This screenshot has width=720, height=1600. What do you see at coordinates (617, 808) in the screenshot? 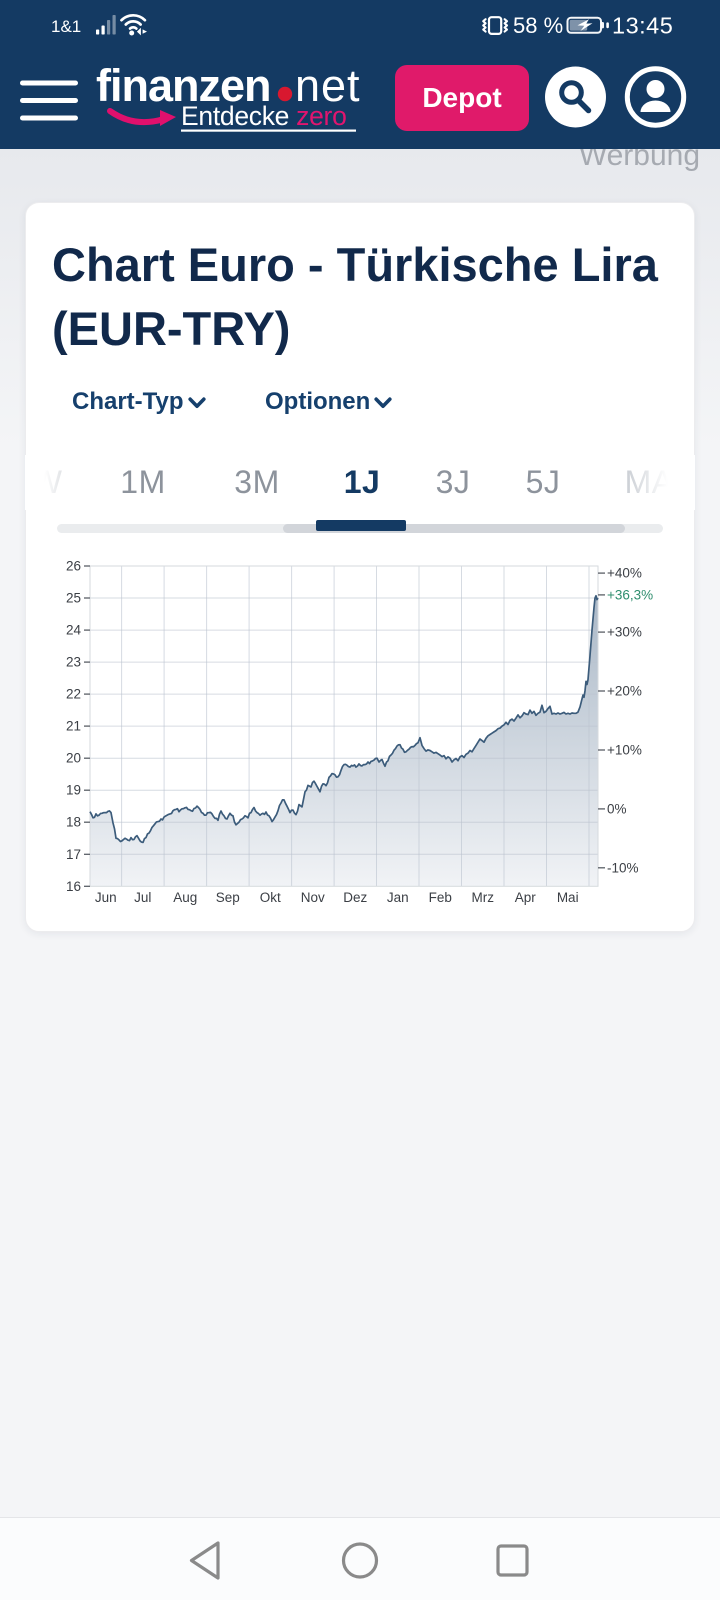
I see `svg-text: 0%` at bounding box center [617, 808].